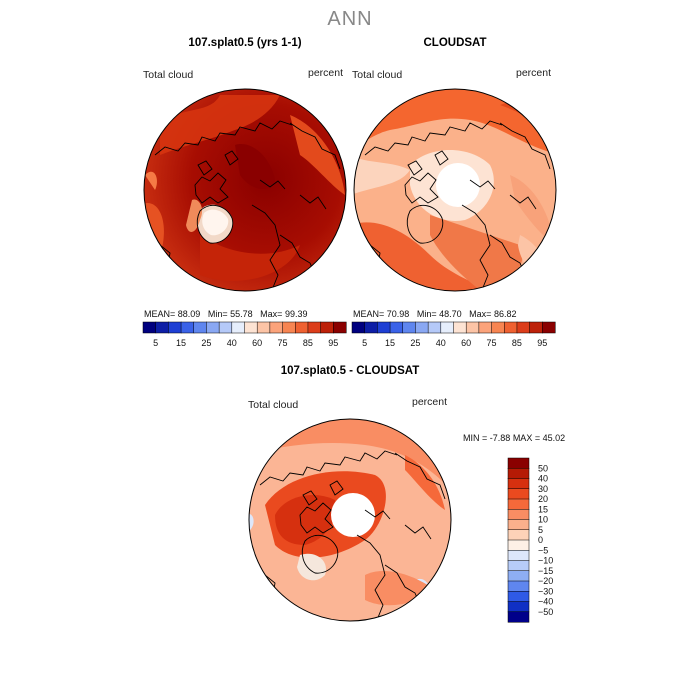 The width and height of the screenshot is (700, 700). I want to click on panel2-colorbar-tick-label: 25, so click(415, 343).